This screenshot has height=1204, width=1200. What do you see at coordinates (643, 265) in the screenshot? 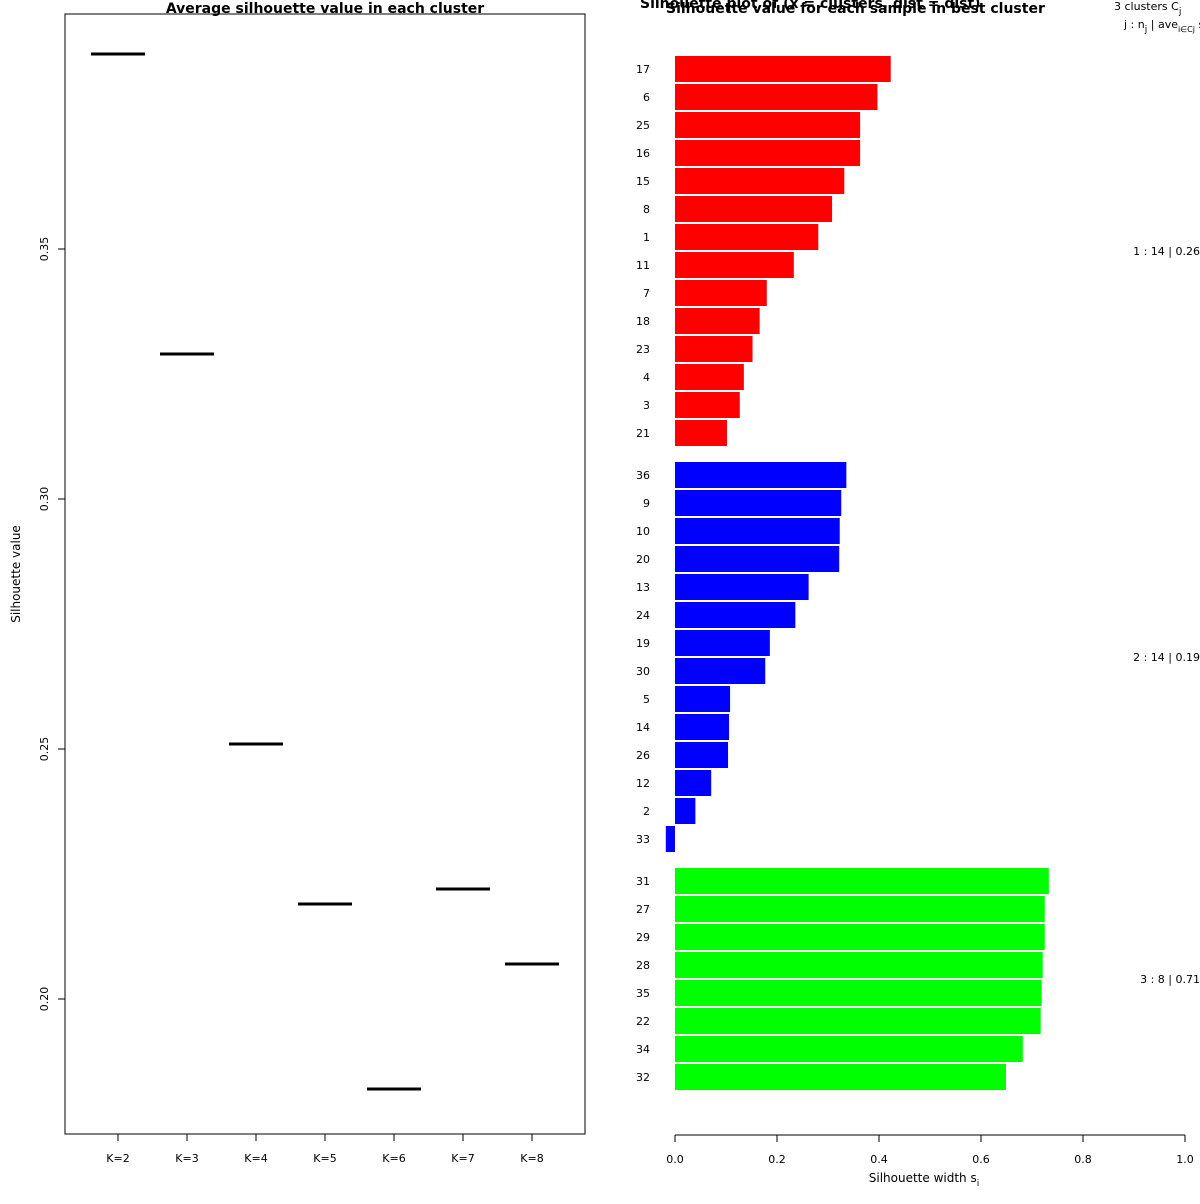
I see `sample-label: 11` at bounding box center [643, 265].